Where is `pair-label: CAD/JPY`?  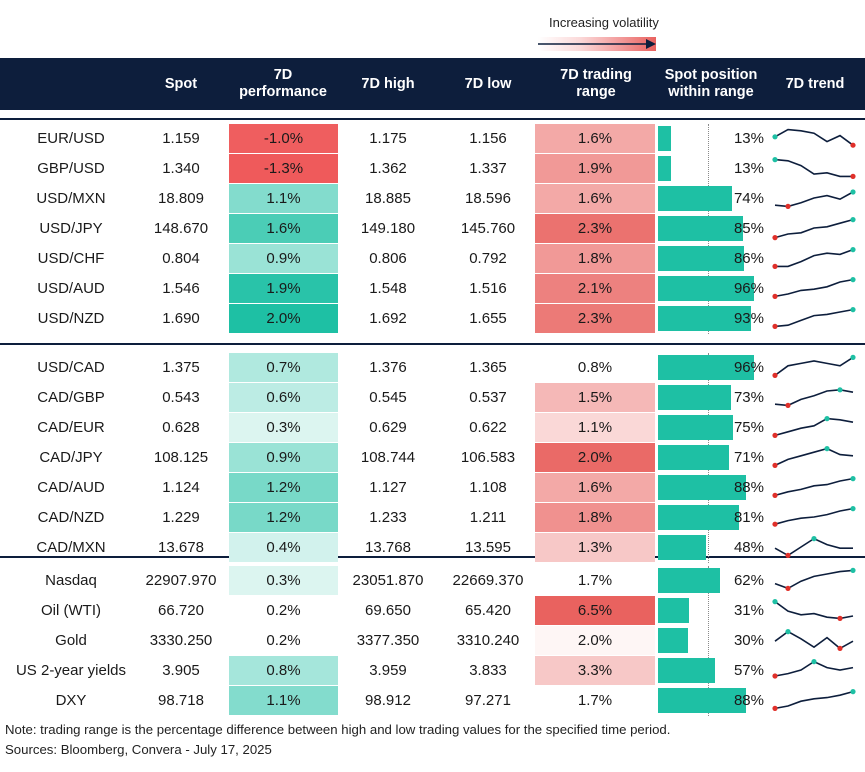
pair-label: CAD/JPY is located at coordinates (71, 457).